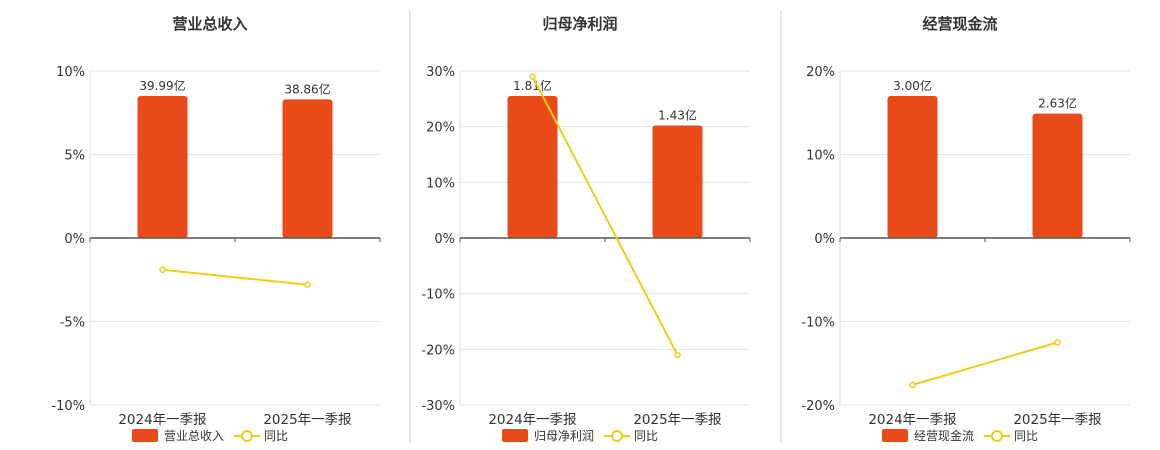 This screenshot has height=450, width=1160. I want to click on y-tick-label: -30%, so click(438, 406).